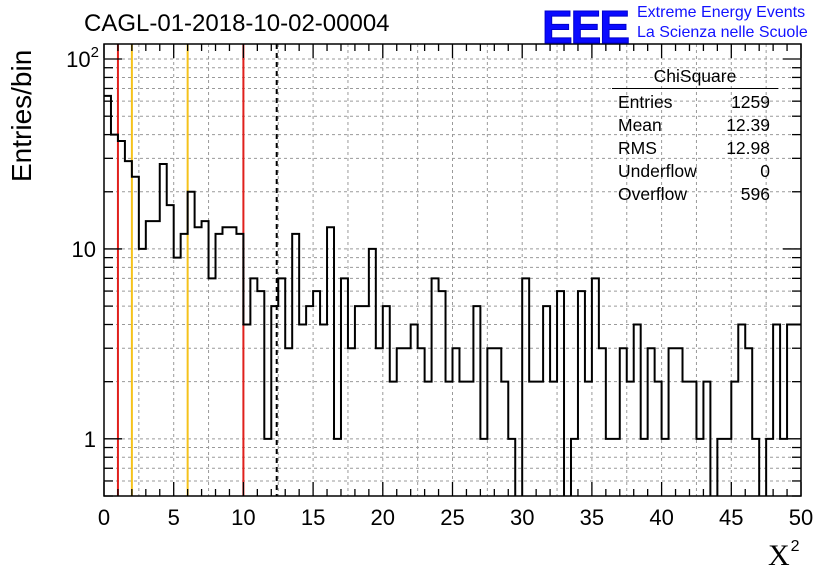 This screenshot has width=836, height=573. What do you see at coordinates (695, 102) in the screenshot?
I see `stats-row-entries: Entries 1259` at bounding box center [695, 102].